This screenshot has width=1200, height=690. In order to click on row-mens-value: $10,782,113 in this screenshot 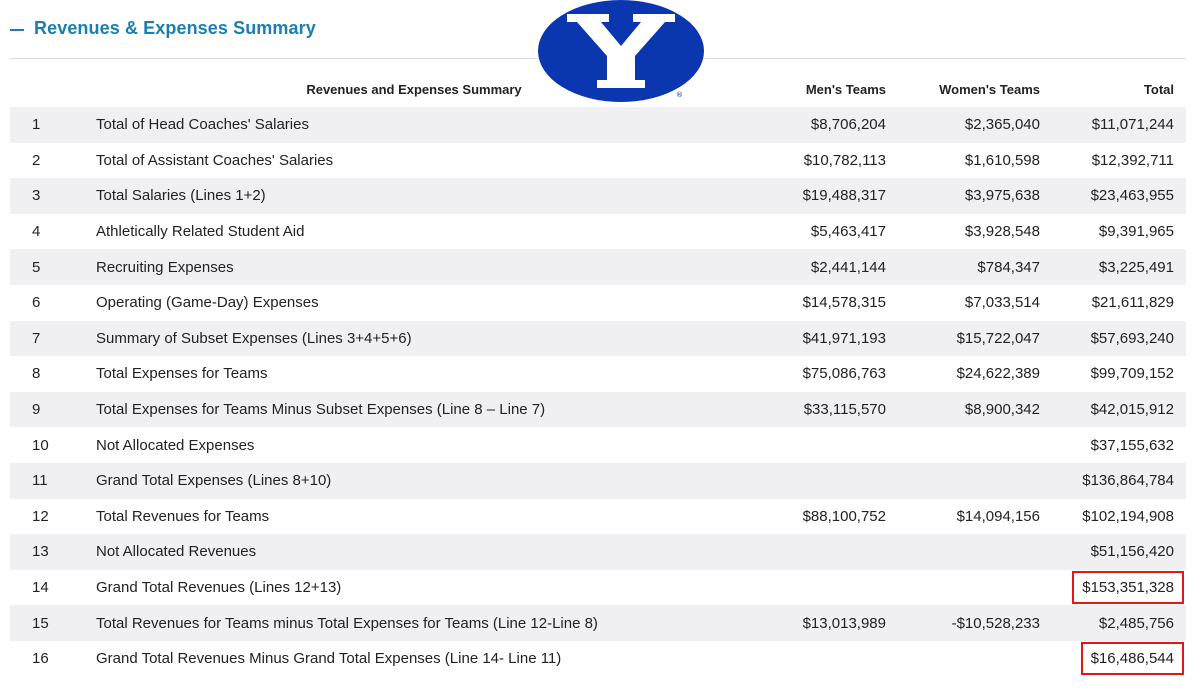, I will do `click(821, 160)`.